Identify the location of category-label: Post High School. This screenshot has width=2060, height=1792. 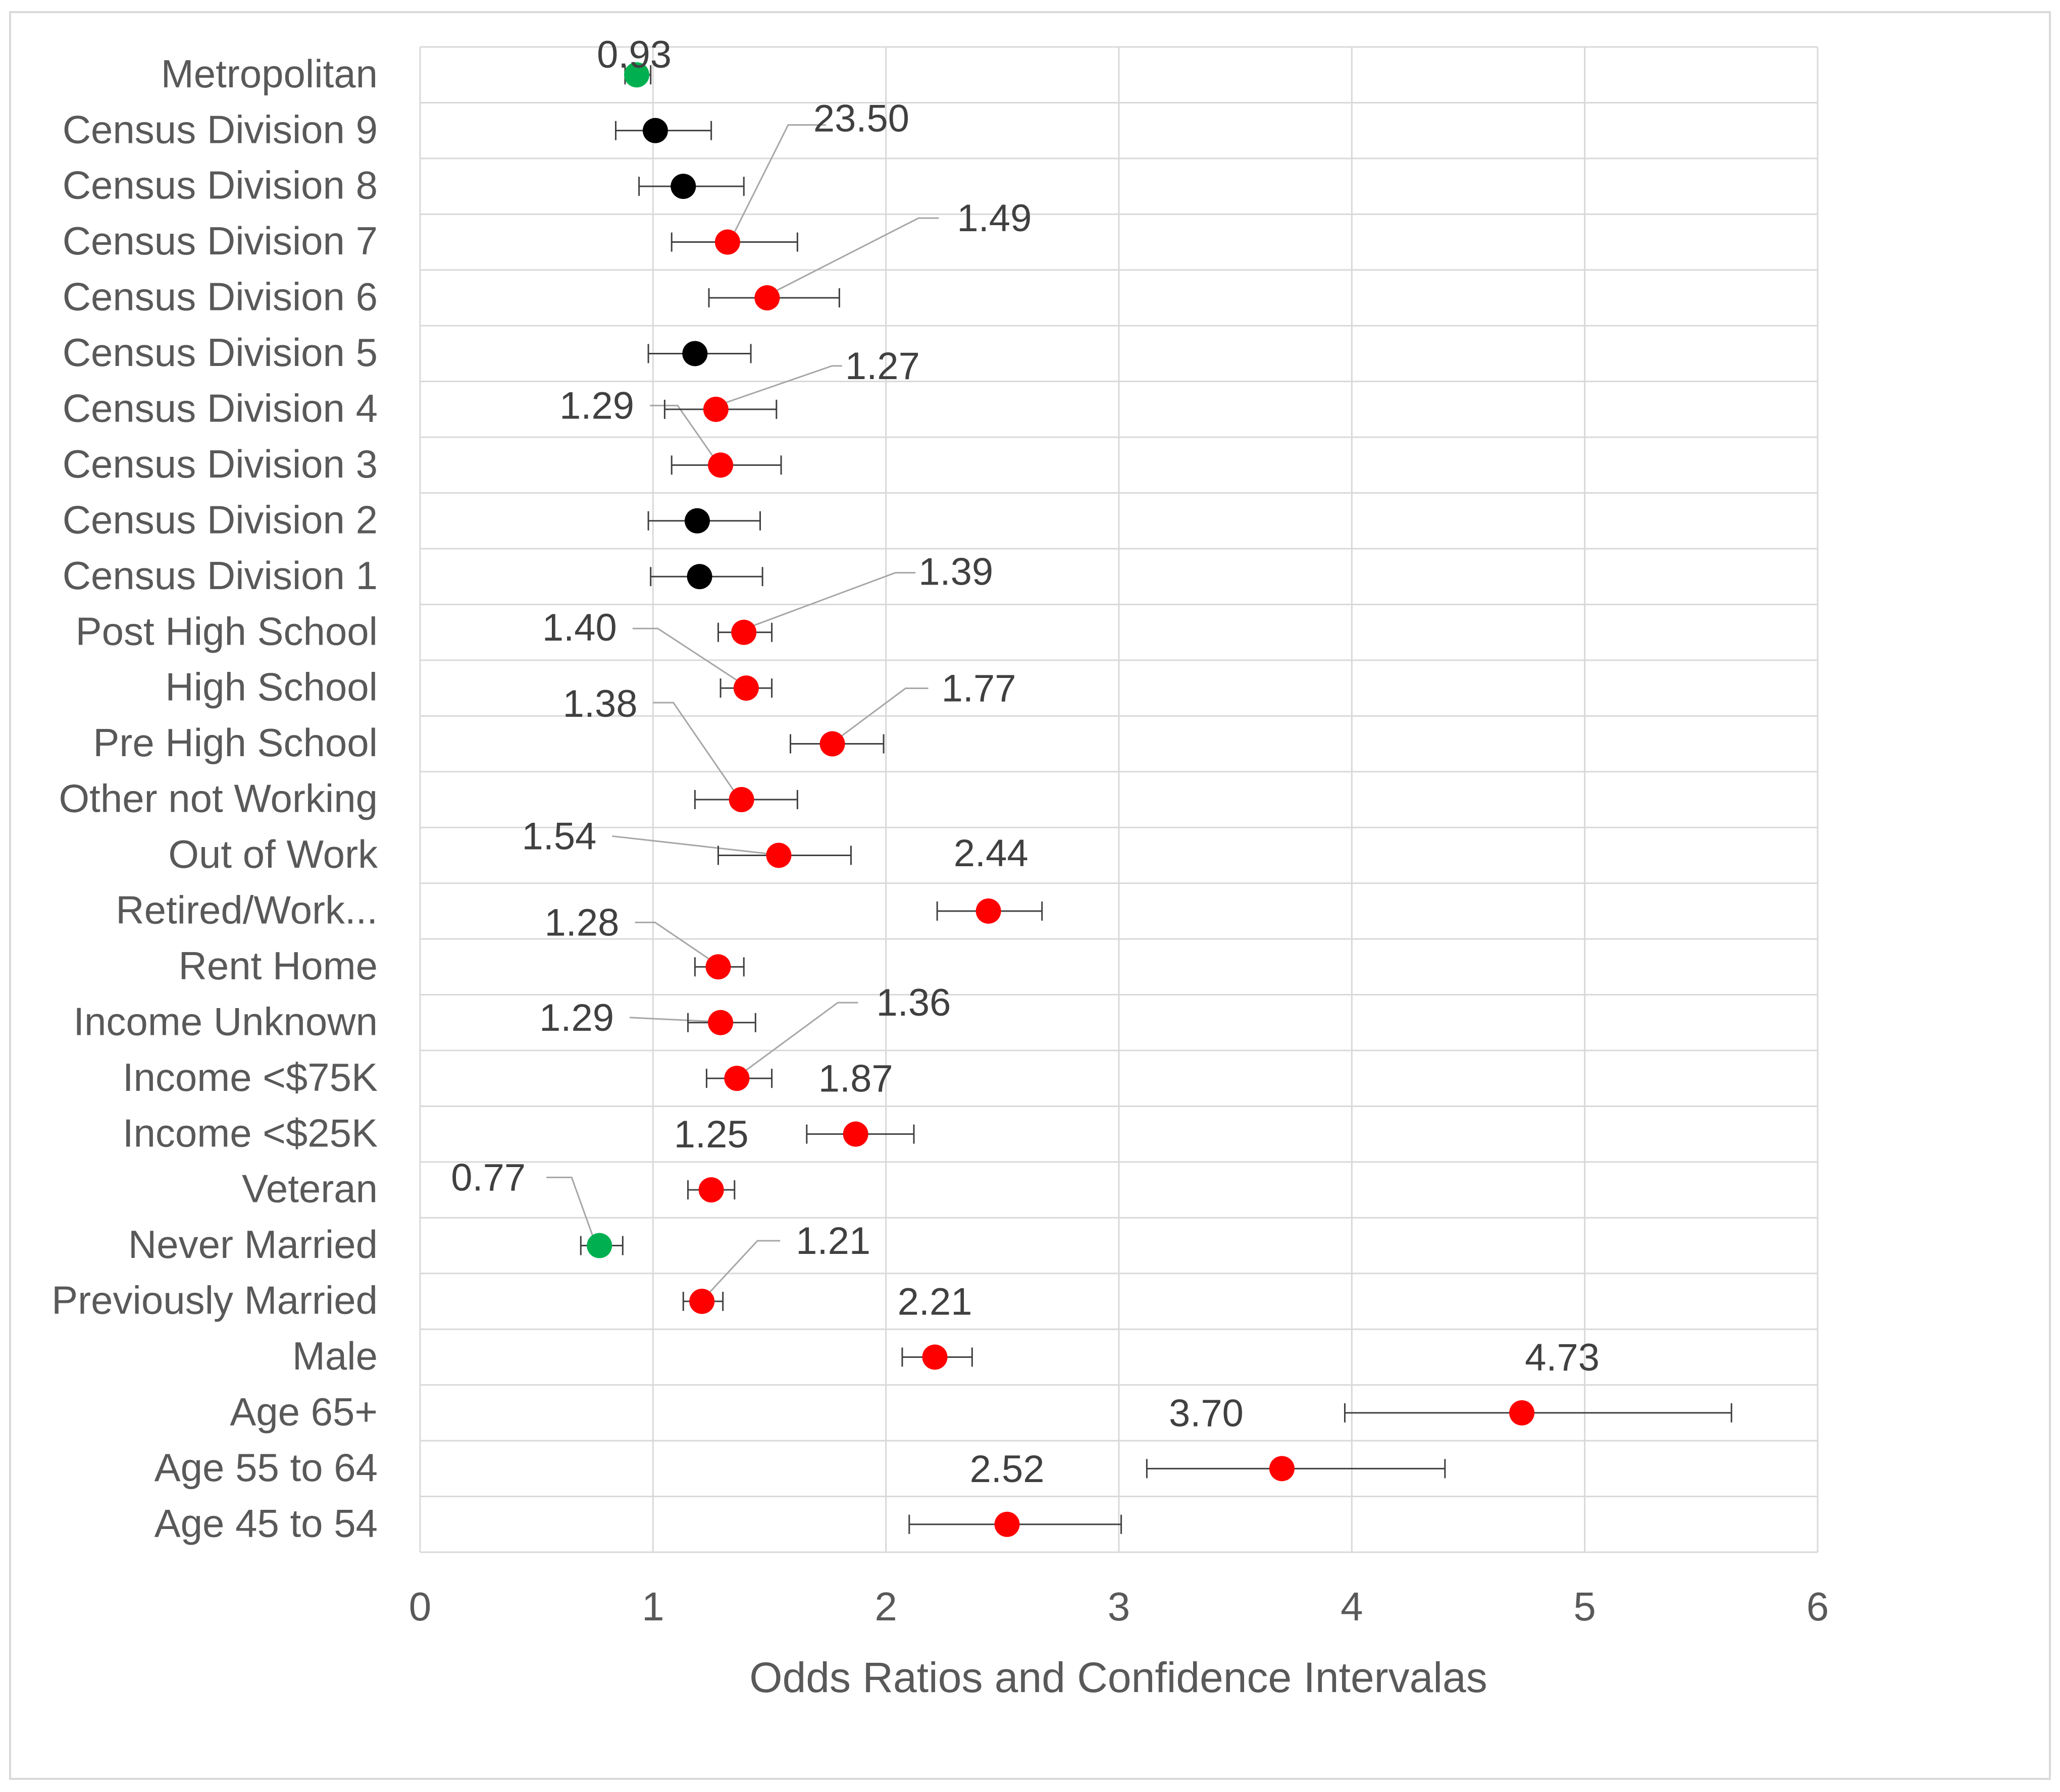
(227, 631).